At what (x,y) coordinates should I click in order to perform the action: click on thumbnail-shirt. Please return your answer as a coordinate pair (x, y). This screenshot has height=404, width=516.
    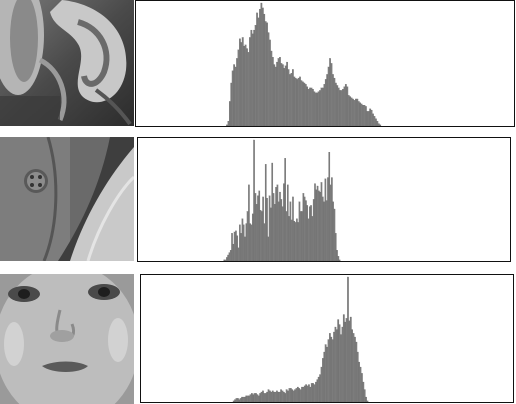
    Looking at the image, I should click on (67, 199).